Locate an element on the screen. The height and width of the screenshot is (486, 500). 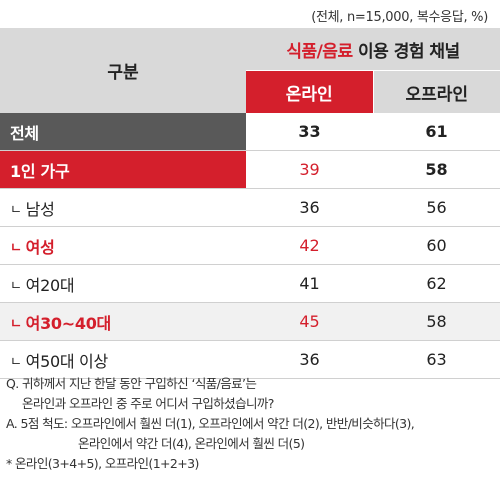
table-row-single-household: 1인 가구 39 58 is located at coordinates (250, 169).